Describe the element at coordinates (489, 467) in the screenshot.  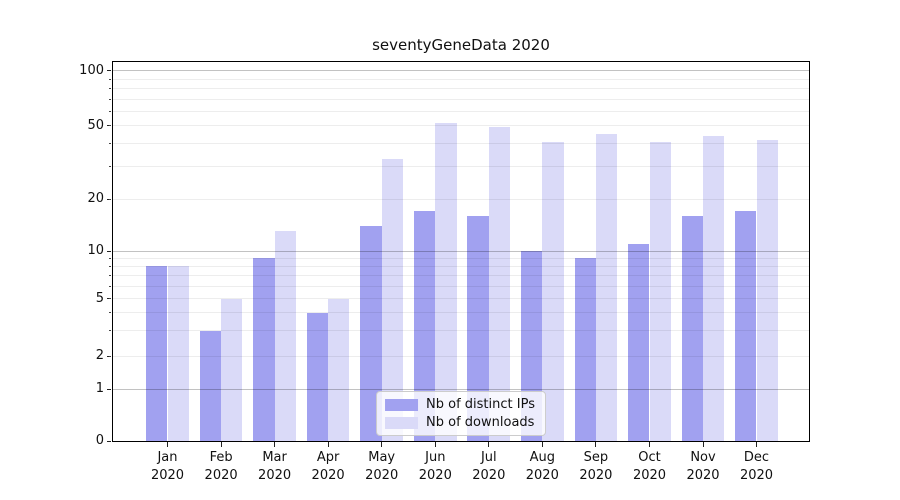
I see `xtick-label-jul-2020: Jul 2020` at that location.